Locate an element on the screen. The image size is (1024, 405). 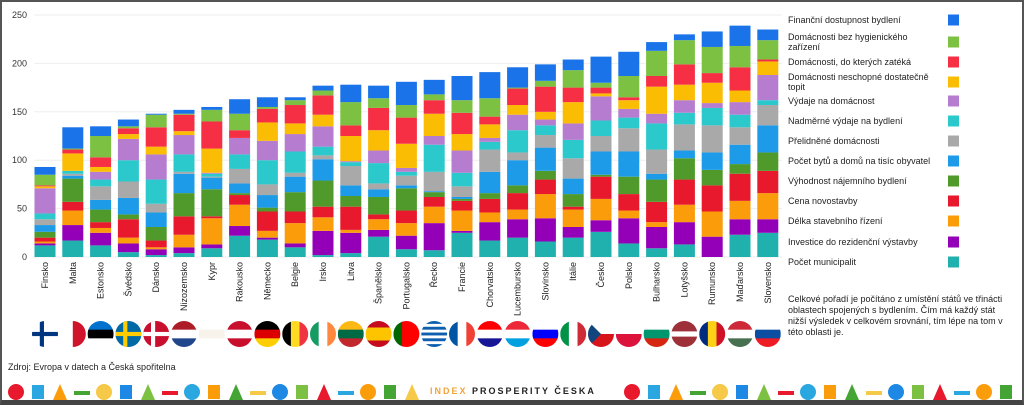
x-tick-label: Maďarsko is located at coordinates (740, 282).